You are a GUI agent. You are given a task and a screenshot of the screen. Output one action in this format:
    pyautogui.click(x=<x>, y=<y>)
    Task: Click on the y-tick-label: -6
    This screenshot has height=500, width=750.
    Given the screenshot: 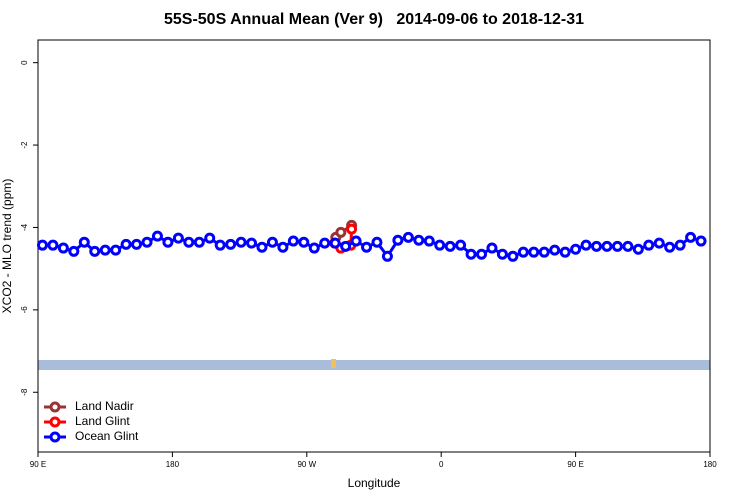 What is the action you would take?
    pyautogui.click(x=24, y=310)
    